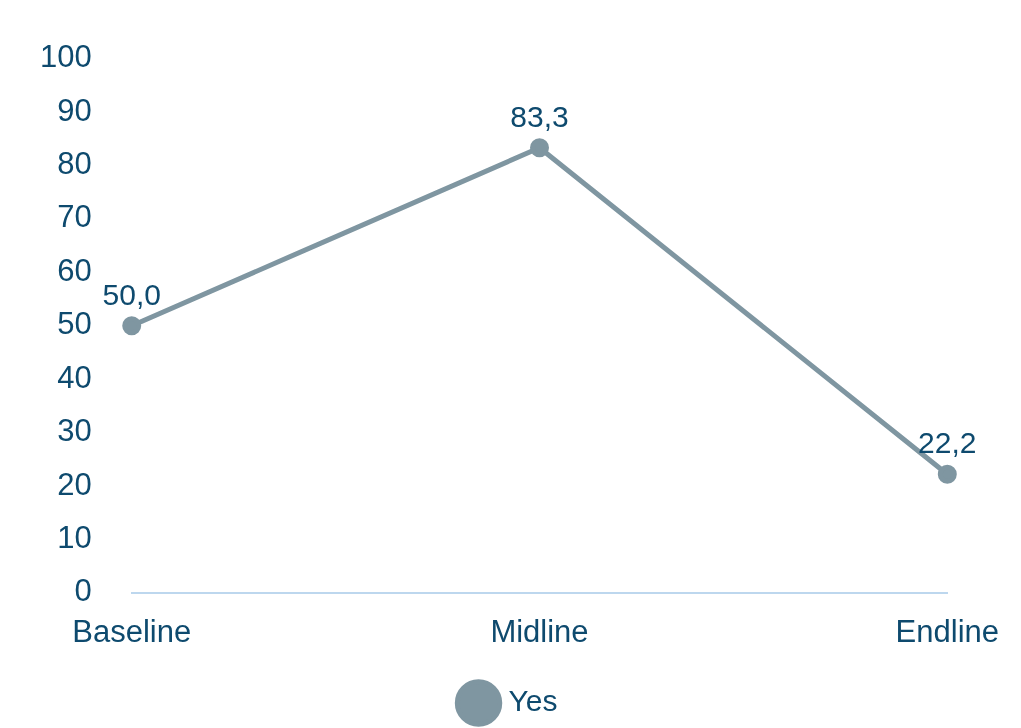 The image size is (1021, 728). What do you see at coordinates (74, 110) in the screenshot?
I see `y-tick-label: 90` at bounding box center [74, 110].